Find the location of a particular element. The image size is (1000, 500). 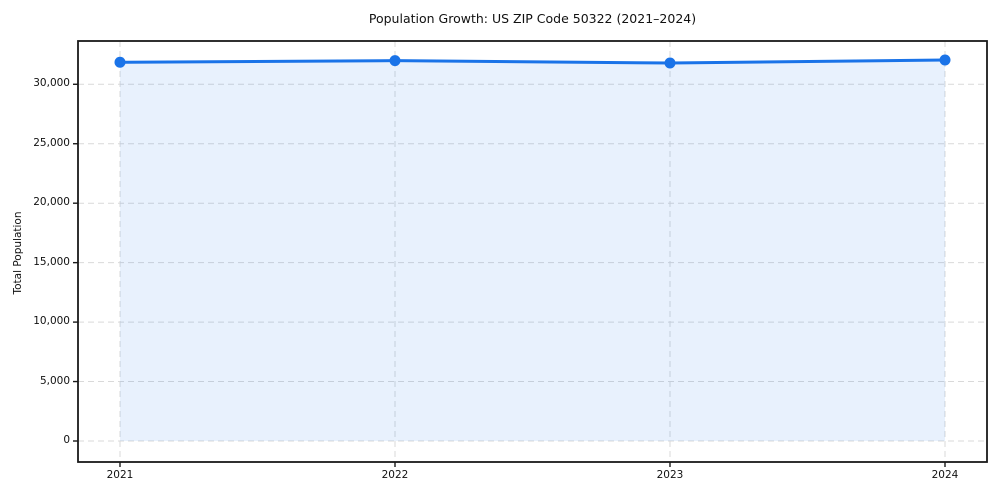

x-tick-label: 2024 is located at coordinates (945, 475).